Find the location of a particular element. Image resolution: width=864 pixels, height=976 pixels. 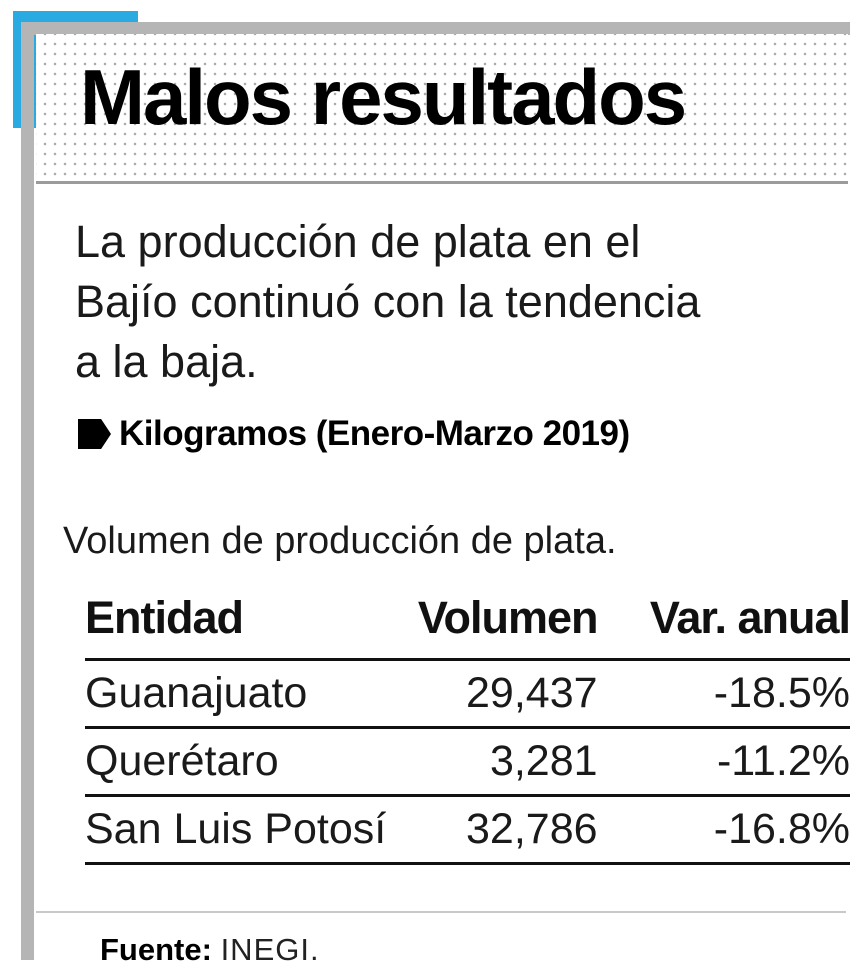

flag-pentagon-icon is located at coordinates (94, 434).